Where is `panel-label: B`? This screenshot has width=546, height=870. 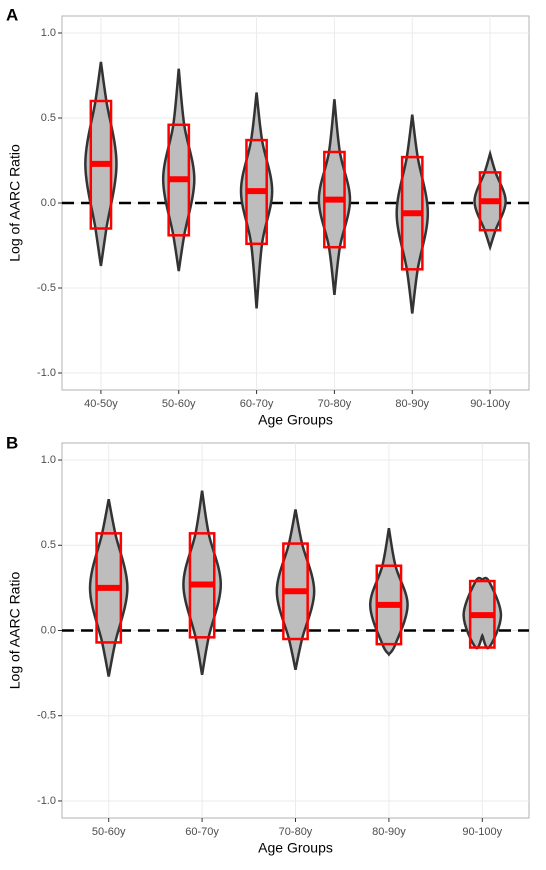
panel-label: B is located at coordinates (12, 442).